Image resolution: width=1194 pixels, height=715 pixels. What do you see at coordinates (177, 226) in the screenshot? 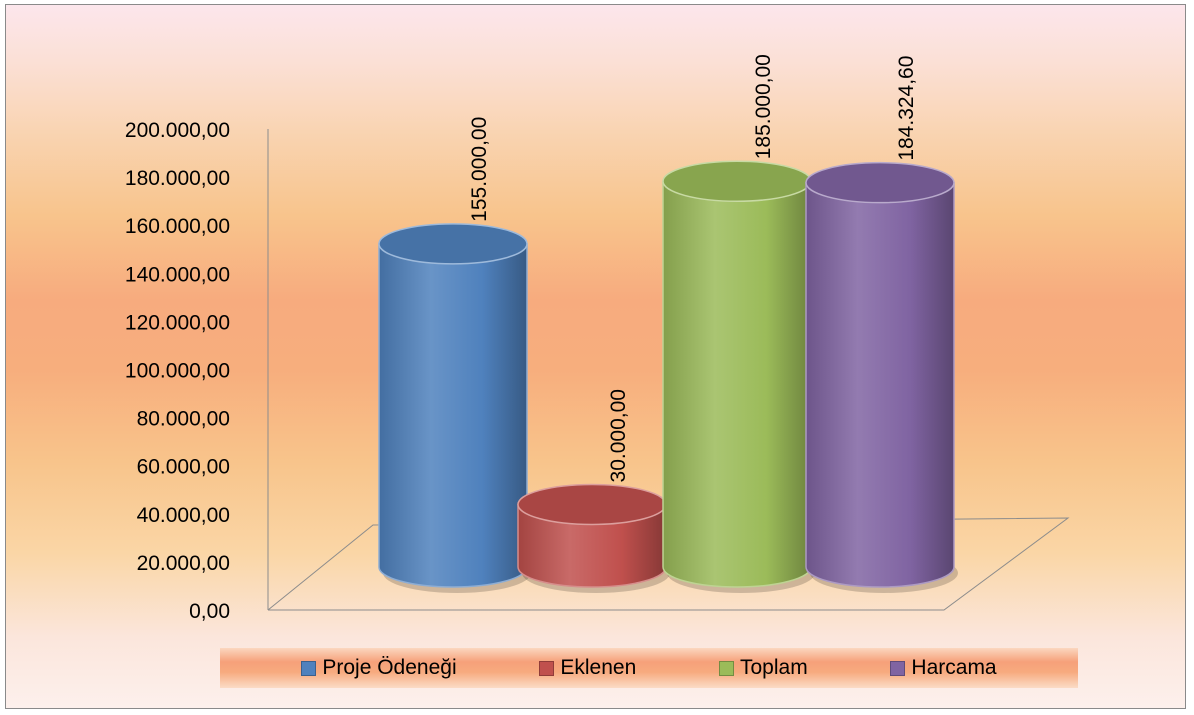
I see `y-tick-label: 160.000,00` at bounding box center [177, 226].